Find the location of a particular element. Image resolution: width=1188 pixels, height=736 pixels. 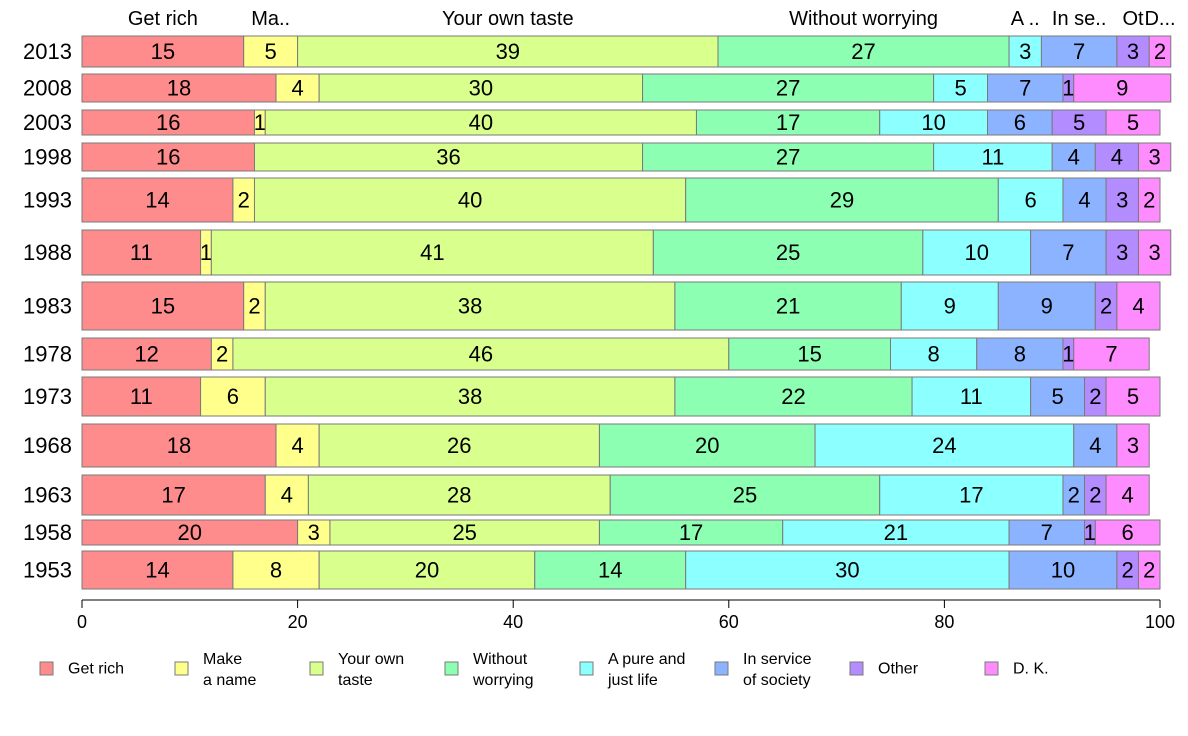

value-label-1978-in-service-of-society: 8 is located at coordinates (1020, 354).